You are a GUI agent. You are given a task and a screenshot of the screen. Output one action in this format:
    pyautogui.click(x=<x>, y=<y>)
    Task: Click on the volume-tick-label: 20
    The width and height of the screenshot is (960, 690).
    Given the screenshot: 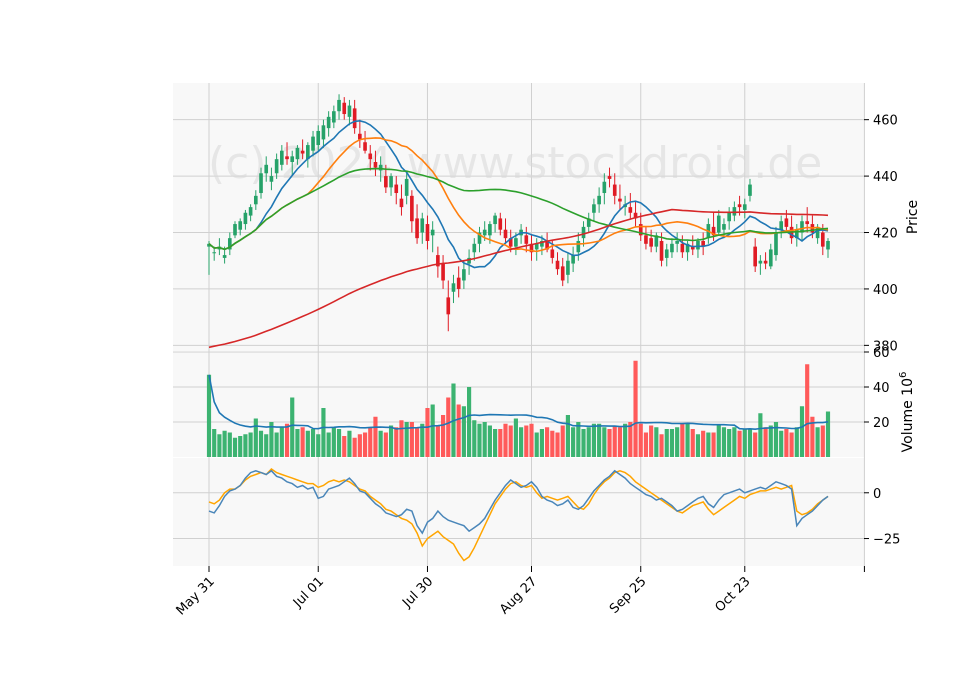 What is the action you would take?
    pyautogui.click(x=881, y=423)
    